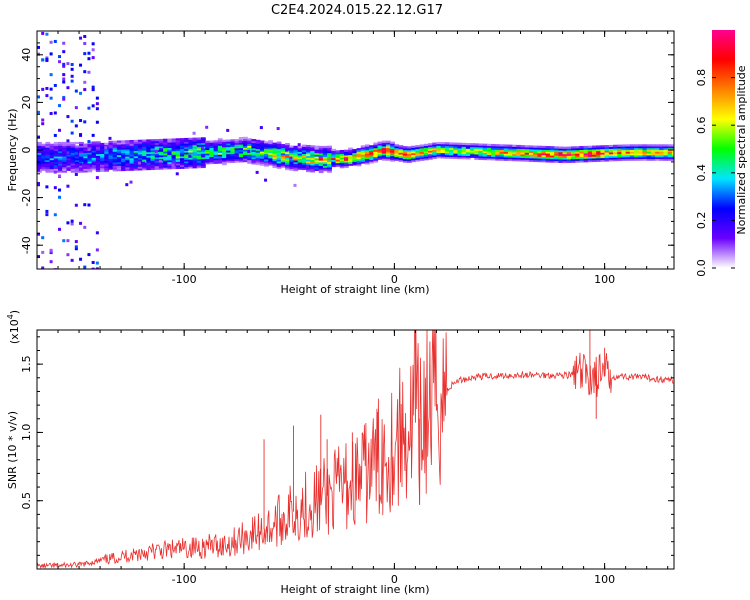 This screenshot has height=600, width=750. I want to click on colorbar-tick-label: 0.4, so click(701, 173).